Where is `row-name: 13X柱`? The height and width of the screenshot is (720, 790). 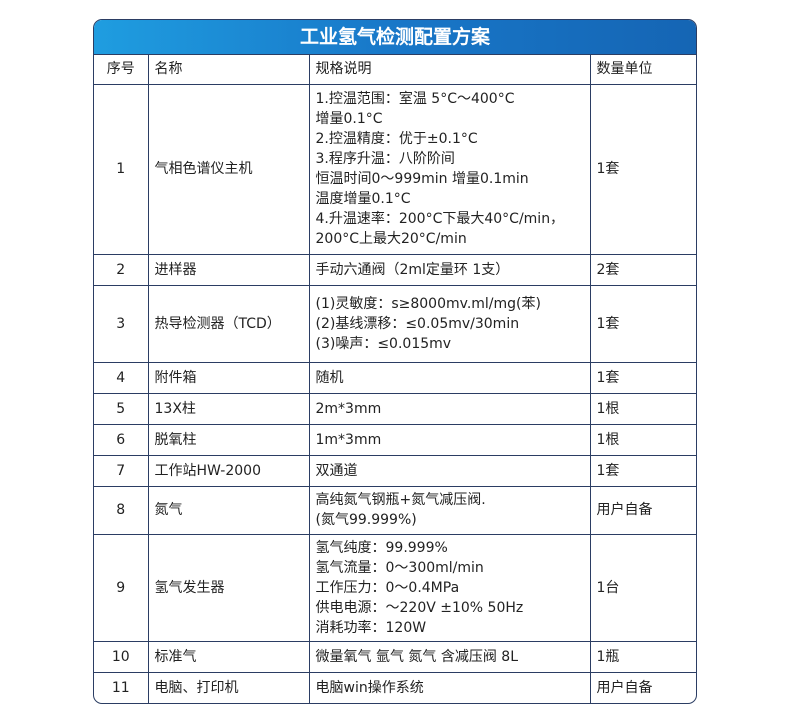 row-name: 13X柱 is located at coordinates (228, 408).